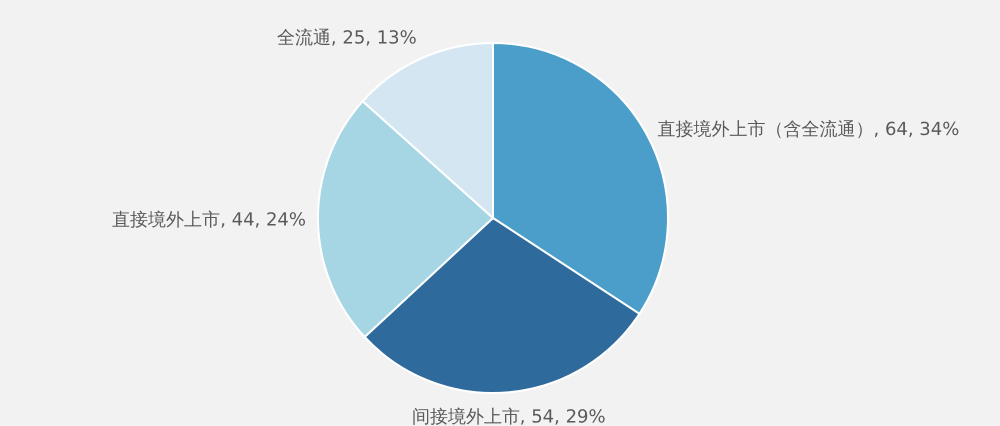 The width and height of the screenshot is (1000, 426). Describe the element at coordinates (809, 129) in the screenshot. I see `slice-label: 直接境外上市（含全流通）, 64, 34%` at that location.